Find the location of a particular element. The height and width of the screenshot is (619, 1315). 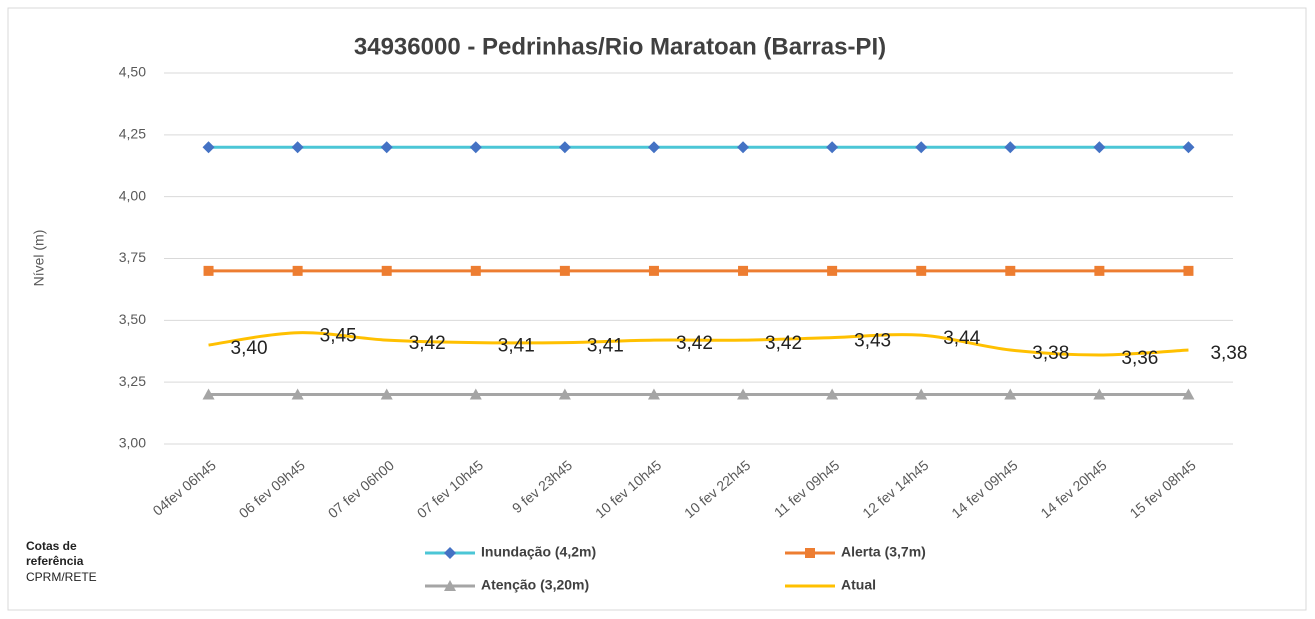

annotation: referência is located at coordinates (55, 561).